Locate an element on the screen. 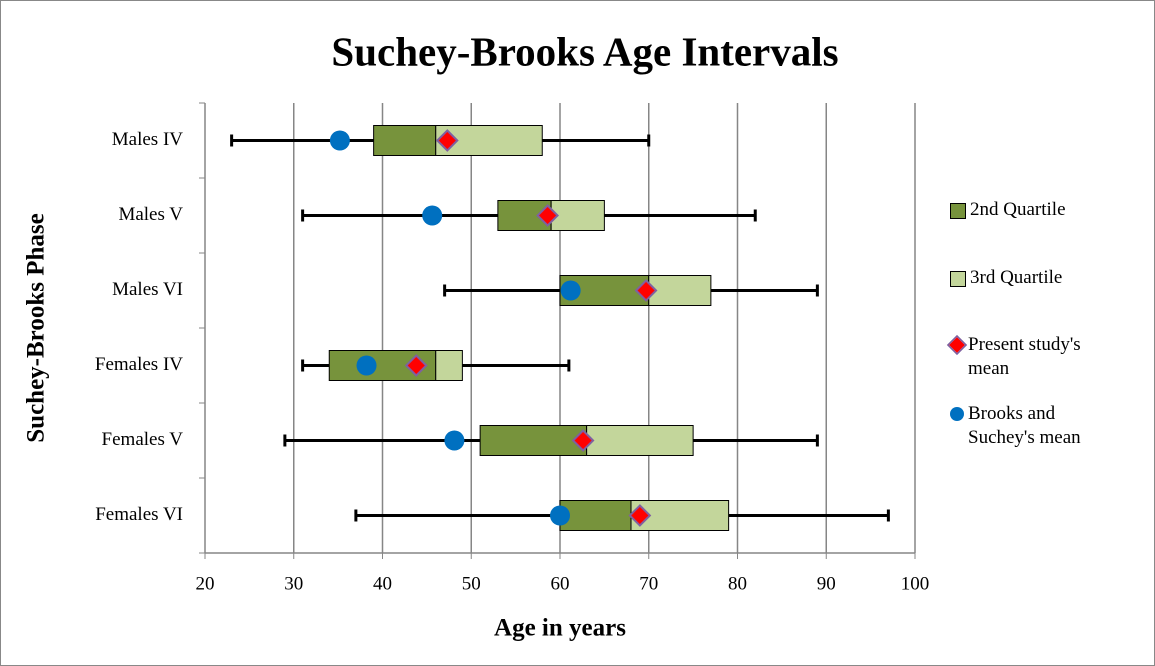 The width and height of the screenshot is (1155, 666). x-tick-label: 70 is located at coordinates (648, 583).